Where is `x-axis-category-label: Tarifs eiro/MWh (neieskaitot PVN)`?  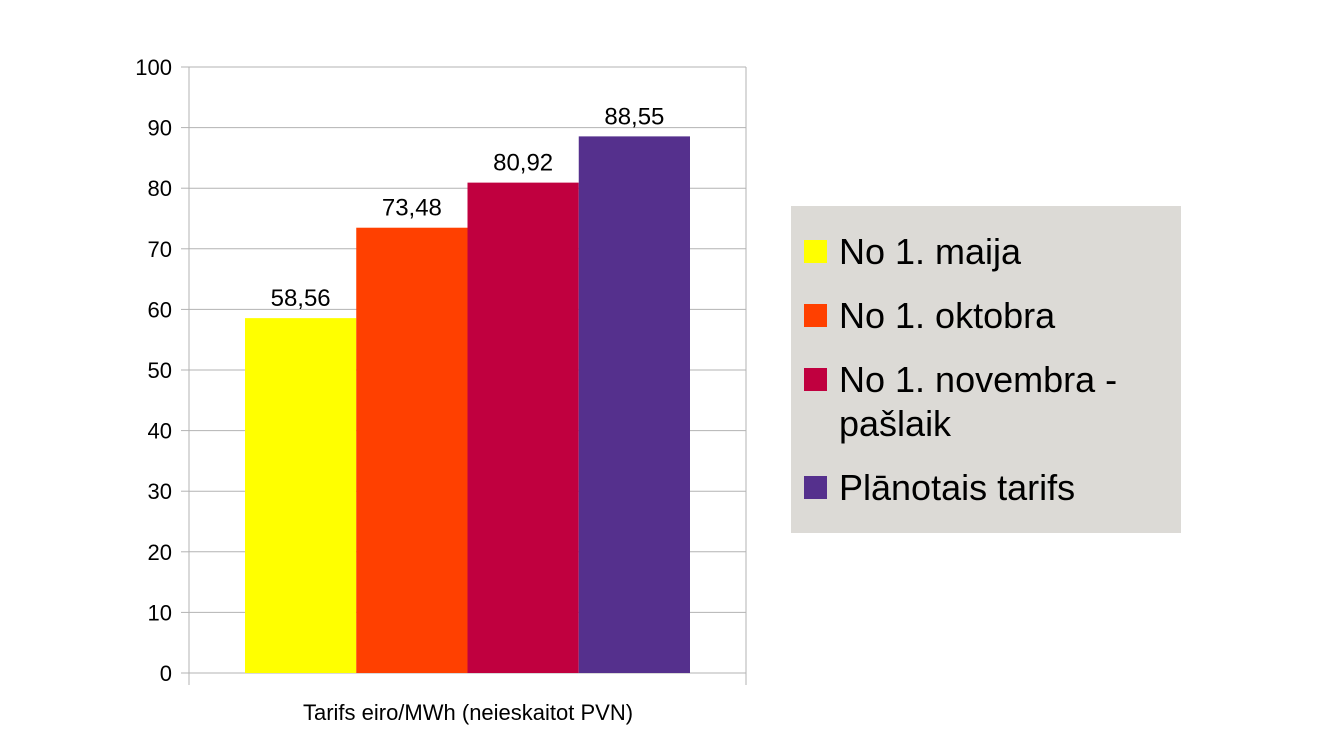
x-axis-category-label: Tarifs eiro/MWh (neieskaitot PVN) is located at coordinates (468, 712).